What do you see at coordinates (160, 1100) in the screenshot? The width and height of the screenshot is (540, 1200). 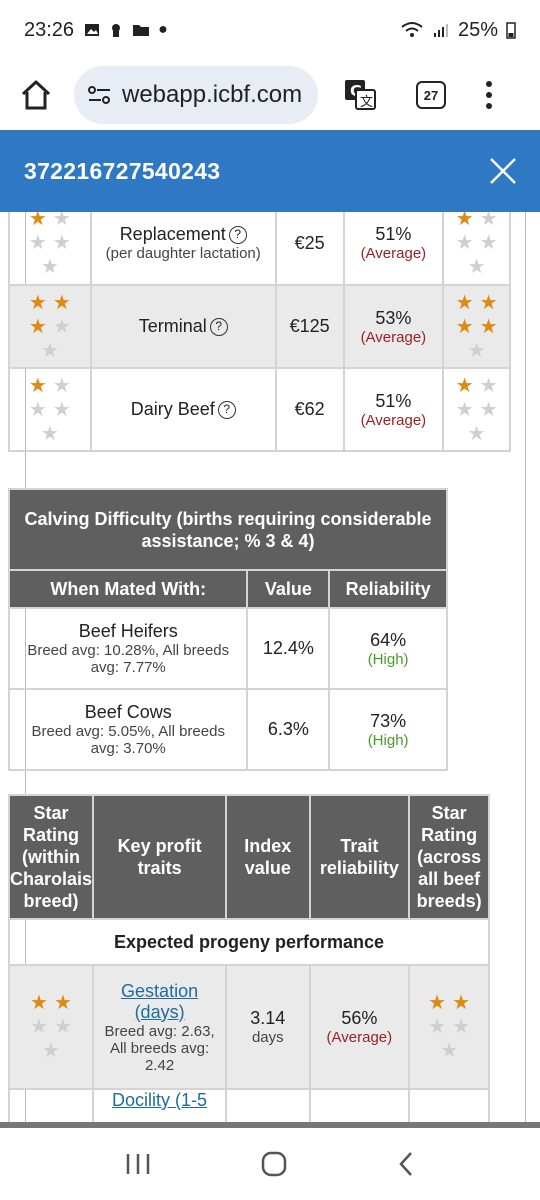 I see `docility-link: Docility (1-5` at bounding box center [160, 1100].